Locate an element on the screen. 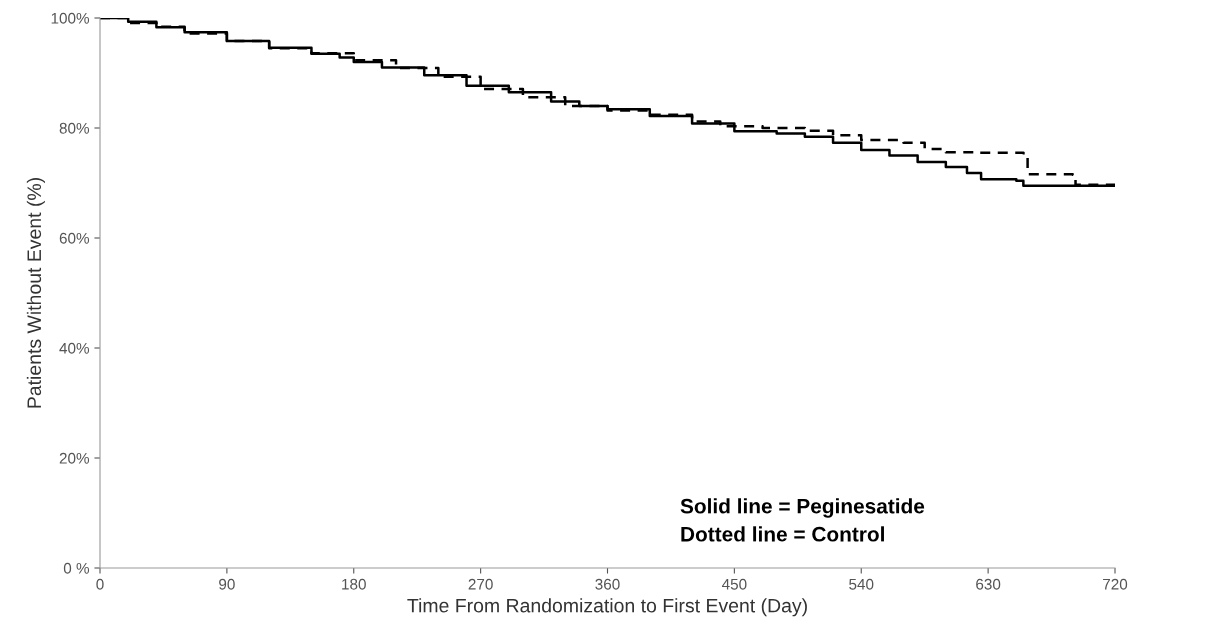 This screenshot has width=1232, height=643. x-tick-label: 270 is located at coordinates (480, 584).